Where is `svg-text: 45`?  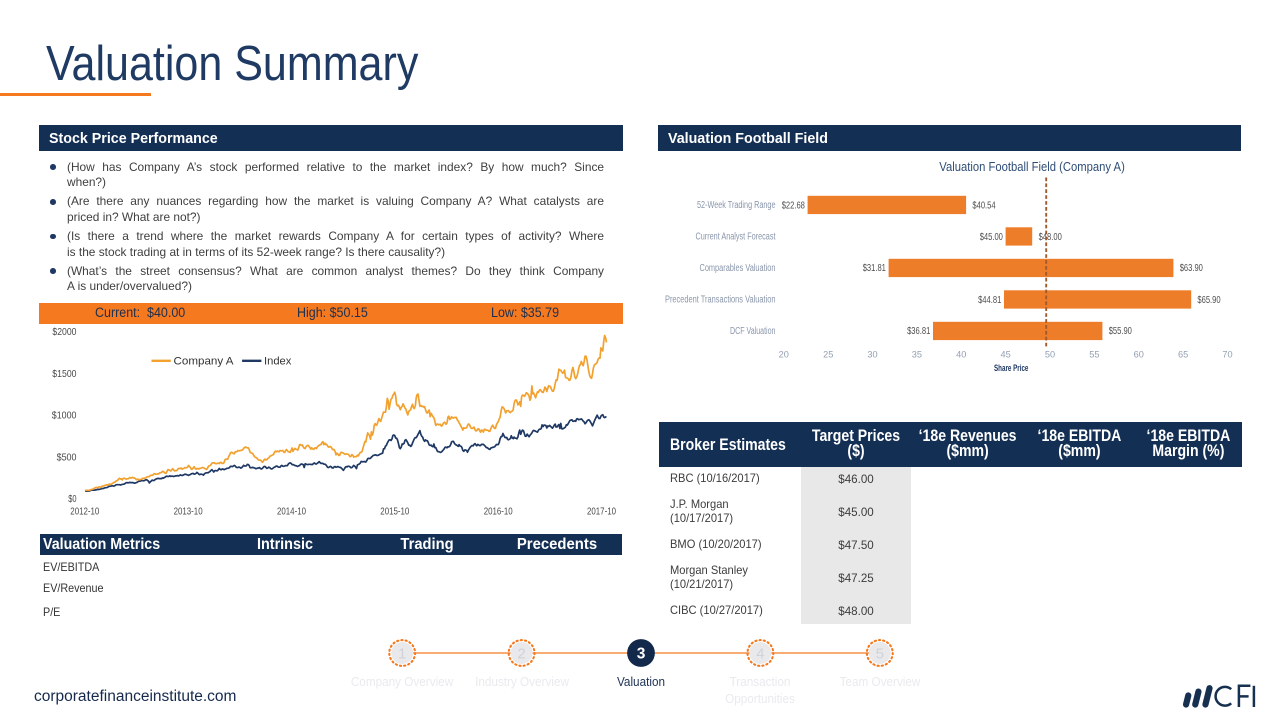 svg-text: 45 is located at coordinates (1005, 354).